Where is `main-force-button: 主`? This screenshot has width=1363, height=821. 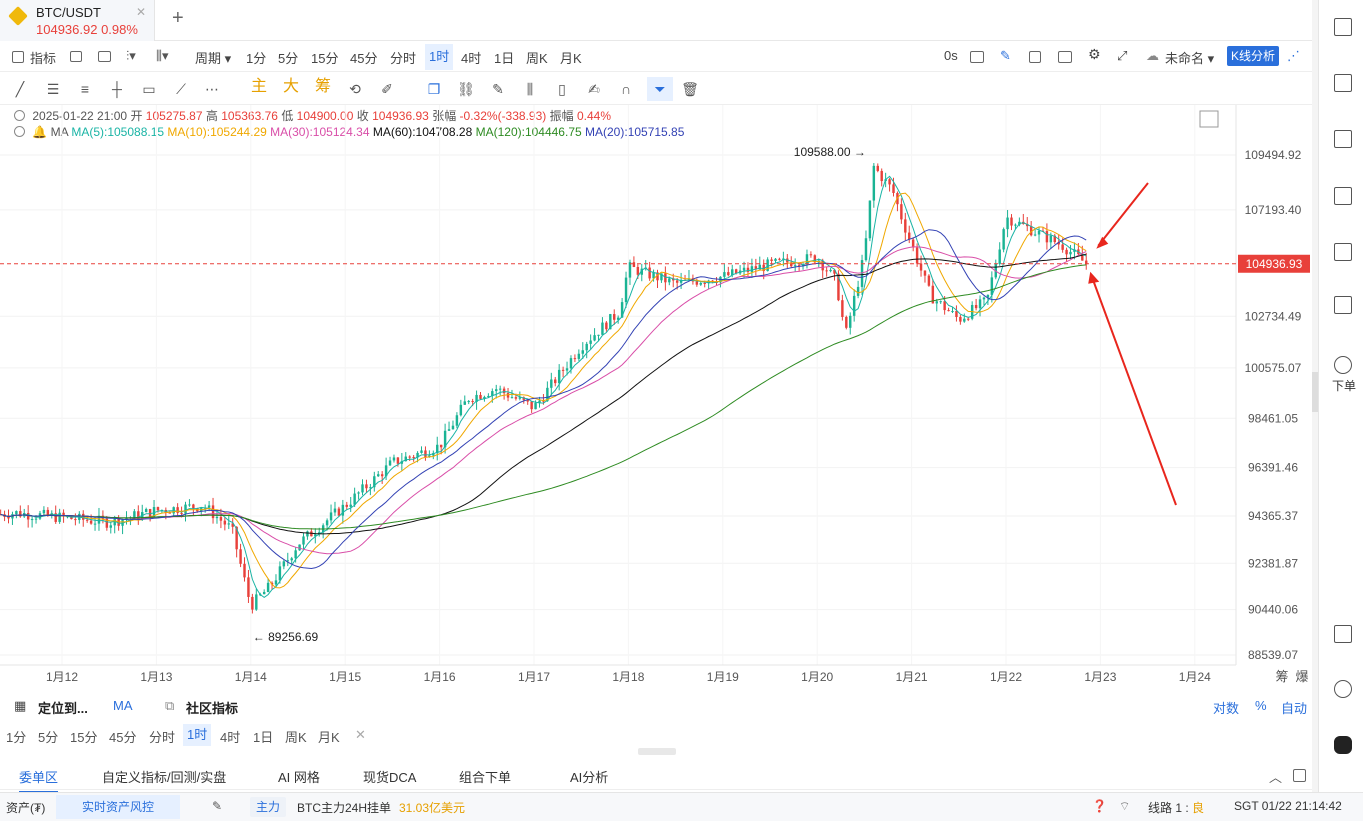 main-force-button: 主 is located at coordinates (258, 86).